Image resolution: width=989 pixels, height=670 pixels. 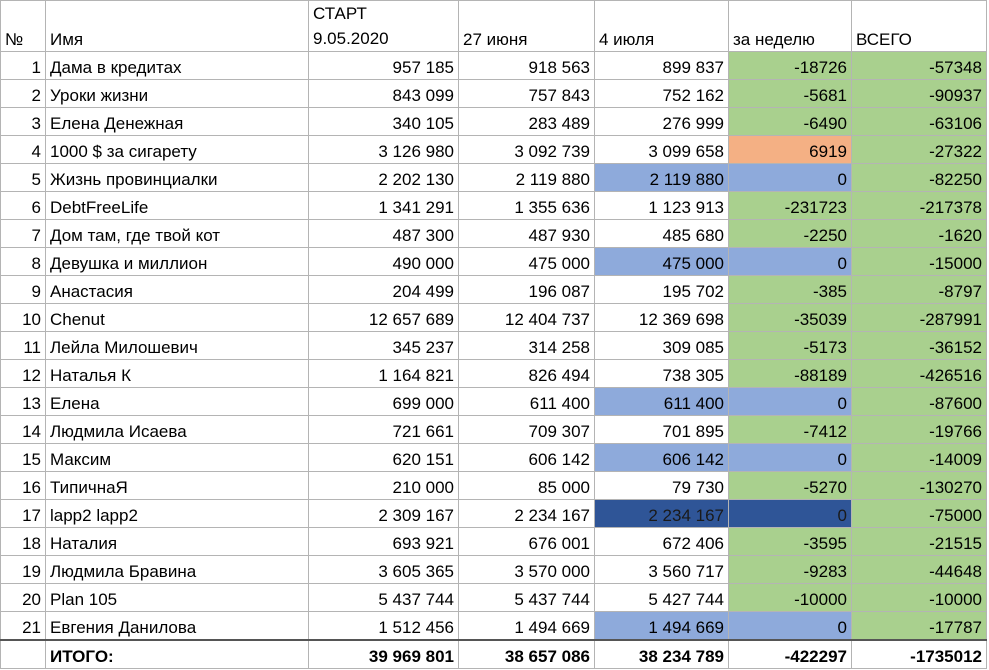 I want to click on row-july-cell: 2 119 880, so click(x=661, y=177).